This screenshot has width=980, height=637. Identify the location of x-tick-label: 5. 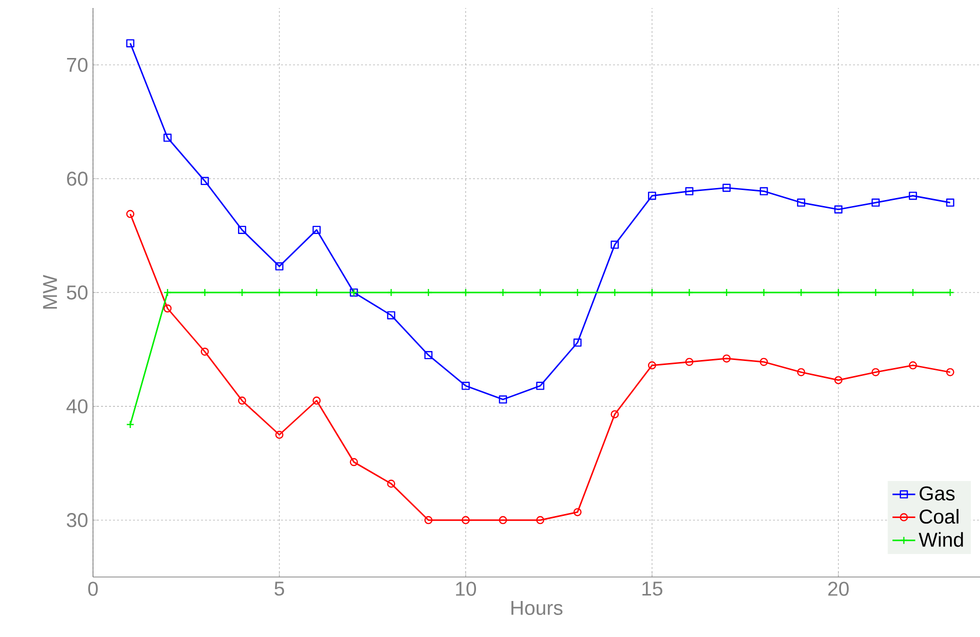
(279, 589).